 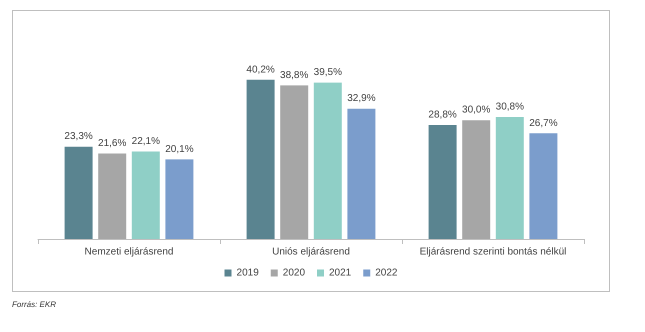 What do you see at coordinates (311, 252) in the screenshot?
I see `x-tick-label: Uniós eljárásrend` at bounding box center [311, 252].